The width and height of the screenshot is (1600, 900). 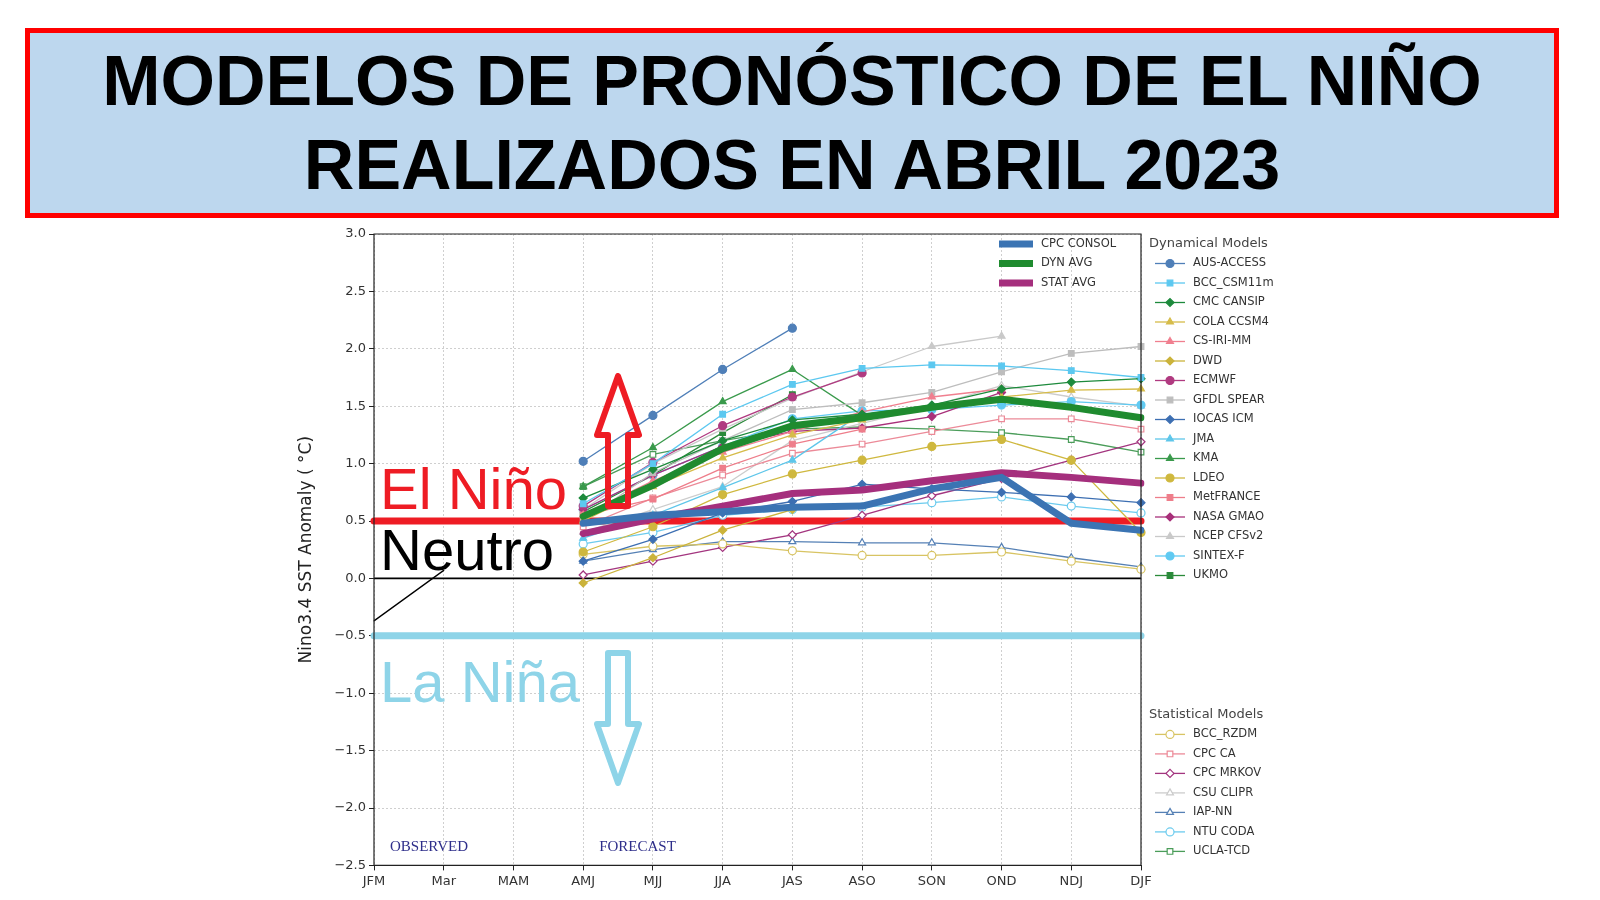 I want to click on legend-label: IAP-NN, so click(x=1213, y=811).